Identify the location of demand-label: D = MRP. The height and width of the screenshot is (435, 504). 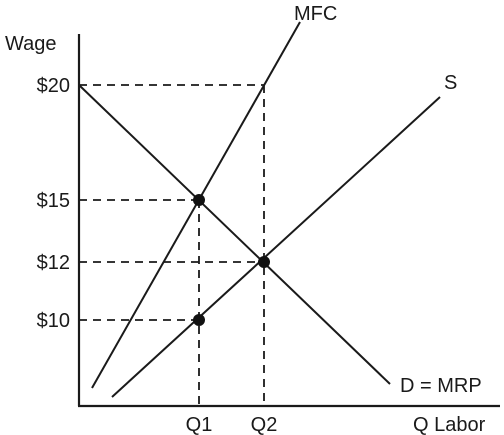
(441, 386).